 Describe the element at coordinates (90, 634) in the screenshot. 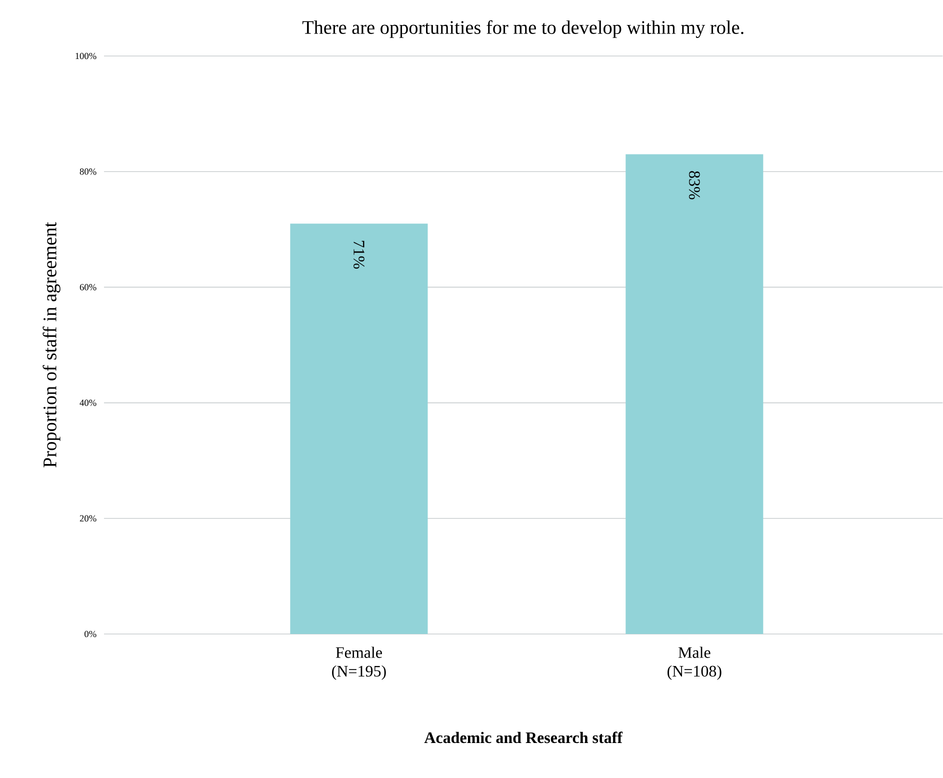

I see `y-tick-label: 0%` at that location.